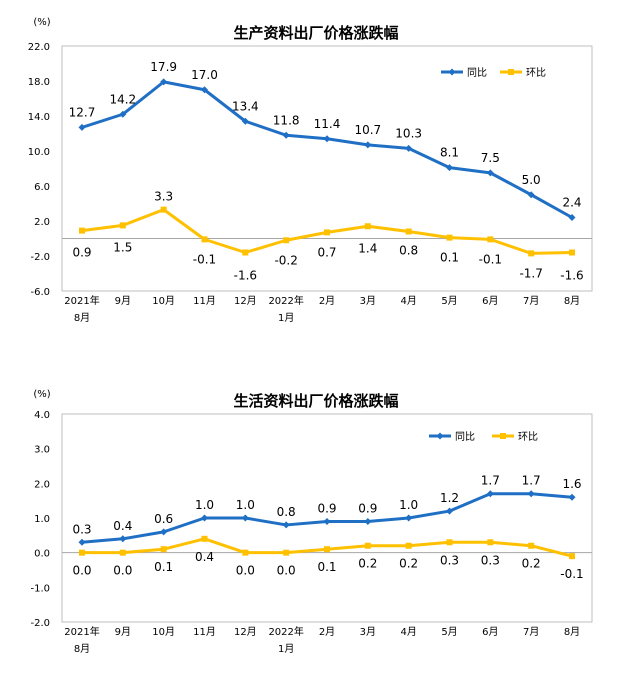 Image resolution: width=621 pixels, height=679 pixels. What do you see at coordinates (490, 158) in the screenshot?
I see `data-label: 7.5` at bounding box center [490, 158].